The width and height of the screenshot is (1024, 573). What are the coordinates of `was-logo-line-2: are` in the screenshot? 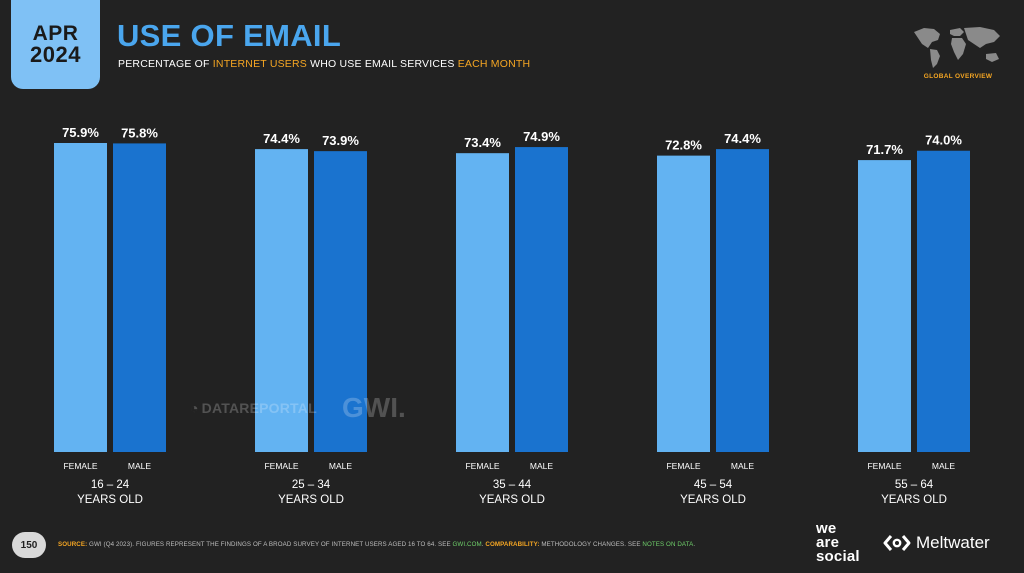 It's located at (828, 542).